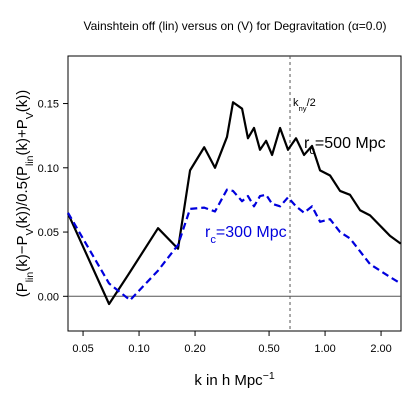  I want to click on y-axis-label-part: (k)+P, so click(22, 137).